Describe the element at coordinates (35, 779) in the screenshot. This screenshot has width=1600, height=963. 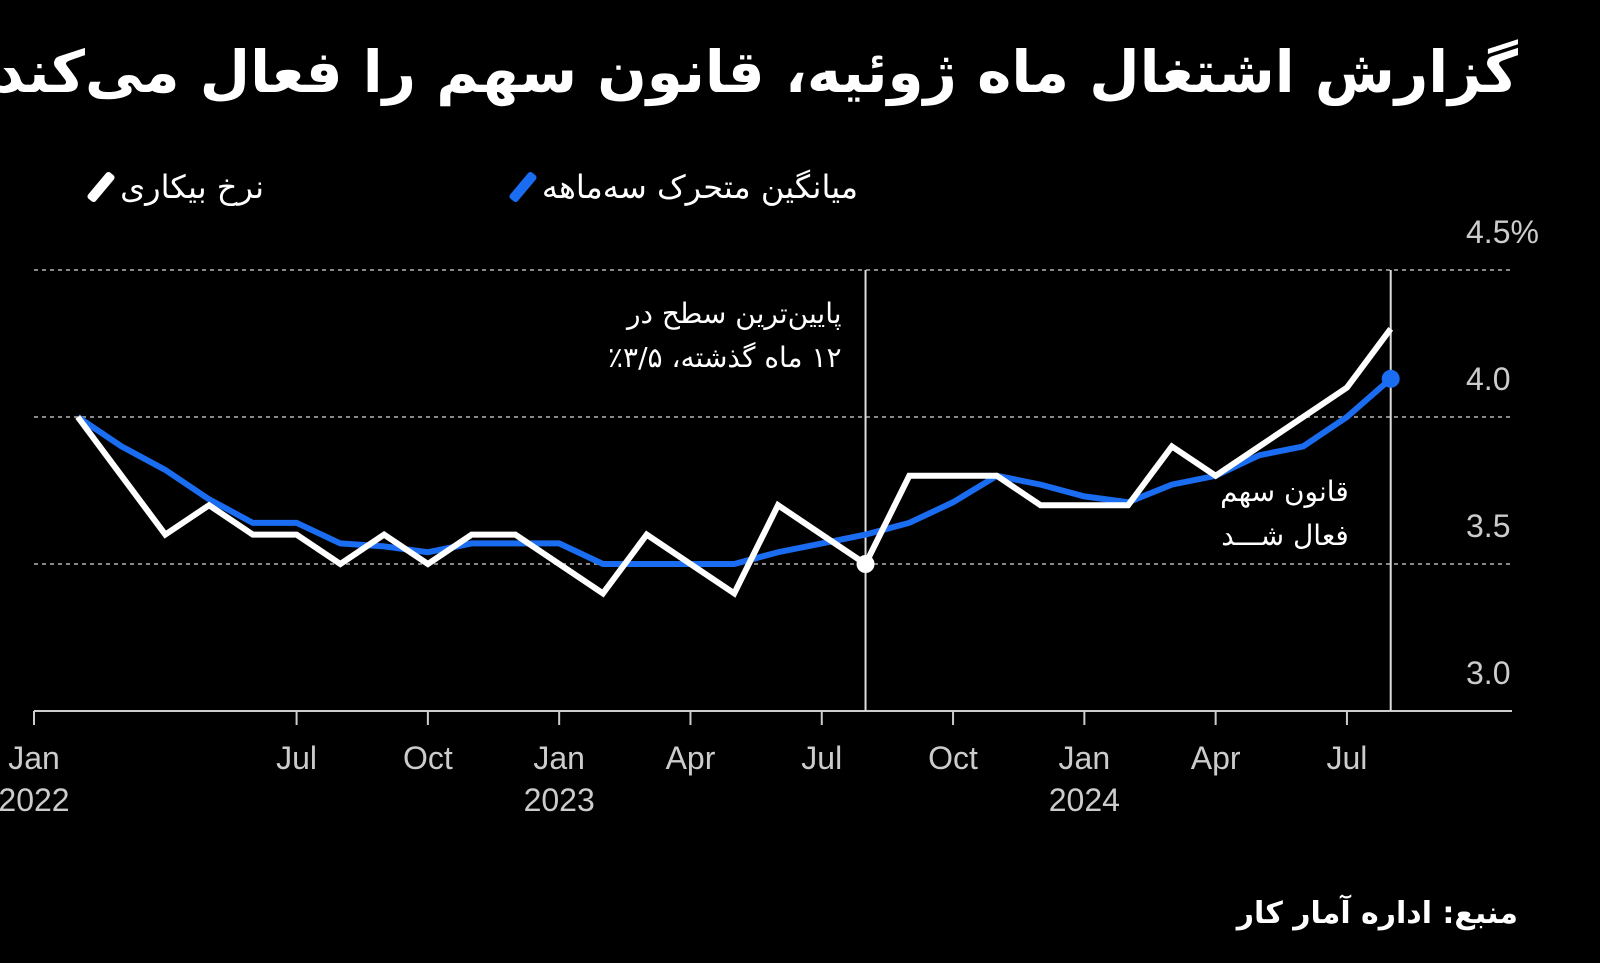
I see `x-tick-label: Jan 2022` at that location.